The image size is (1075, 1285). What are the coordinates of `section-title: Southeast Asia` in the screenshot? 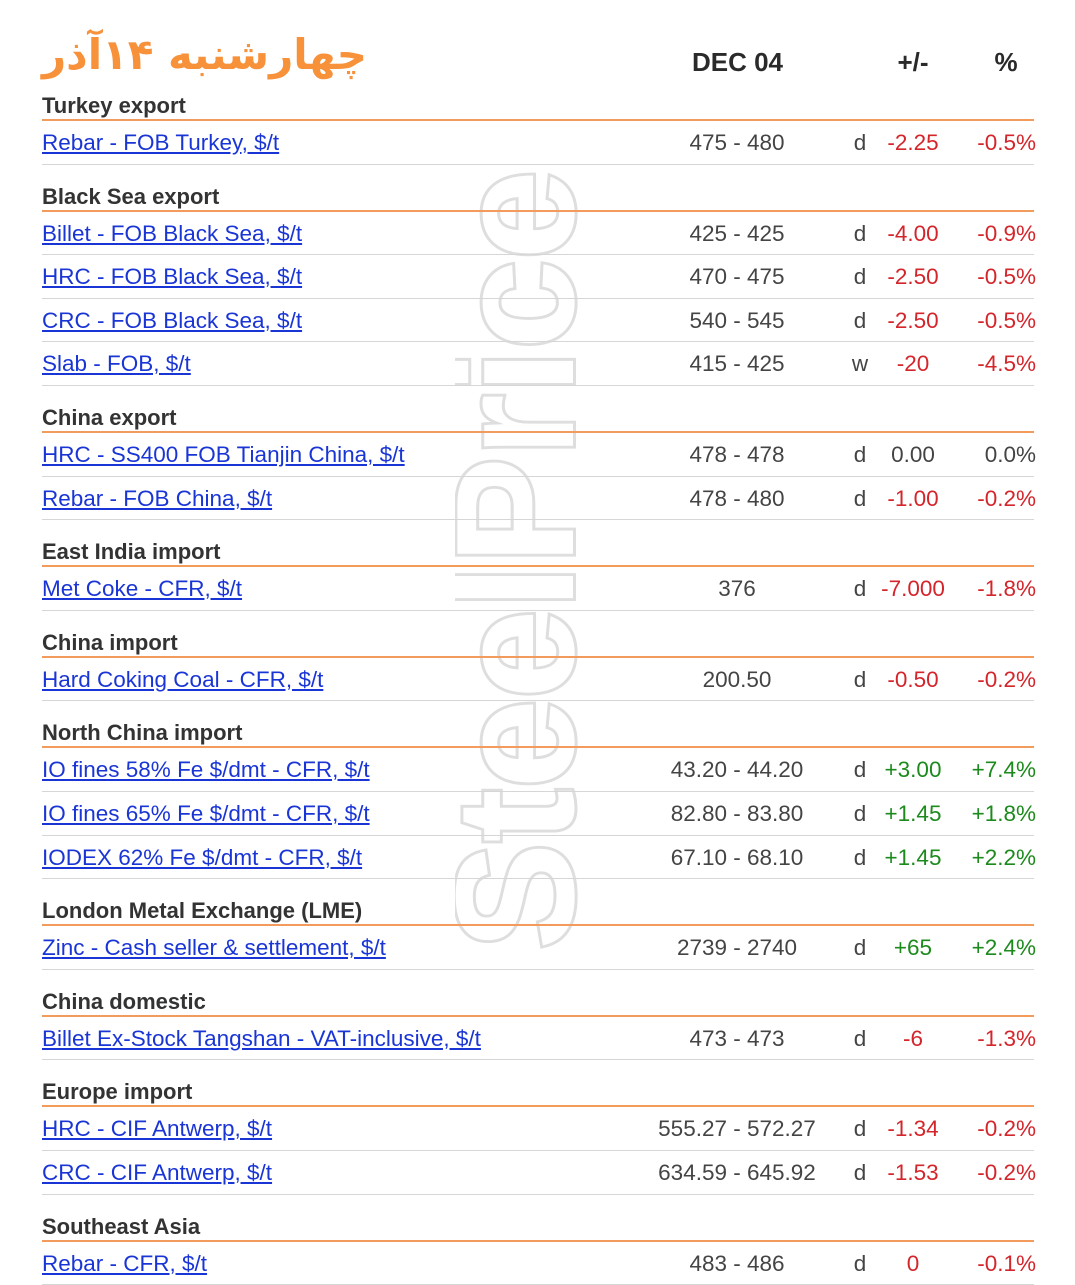 It's located at (538, 1227).